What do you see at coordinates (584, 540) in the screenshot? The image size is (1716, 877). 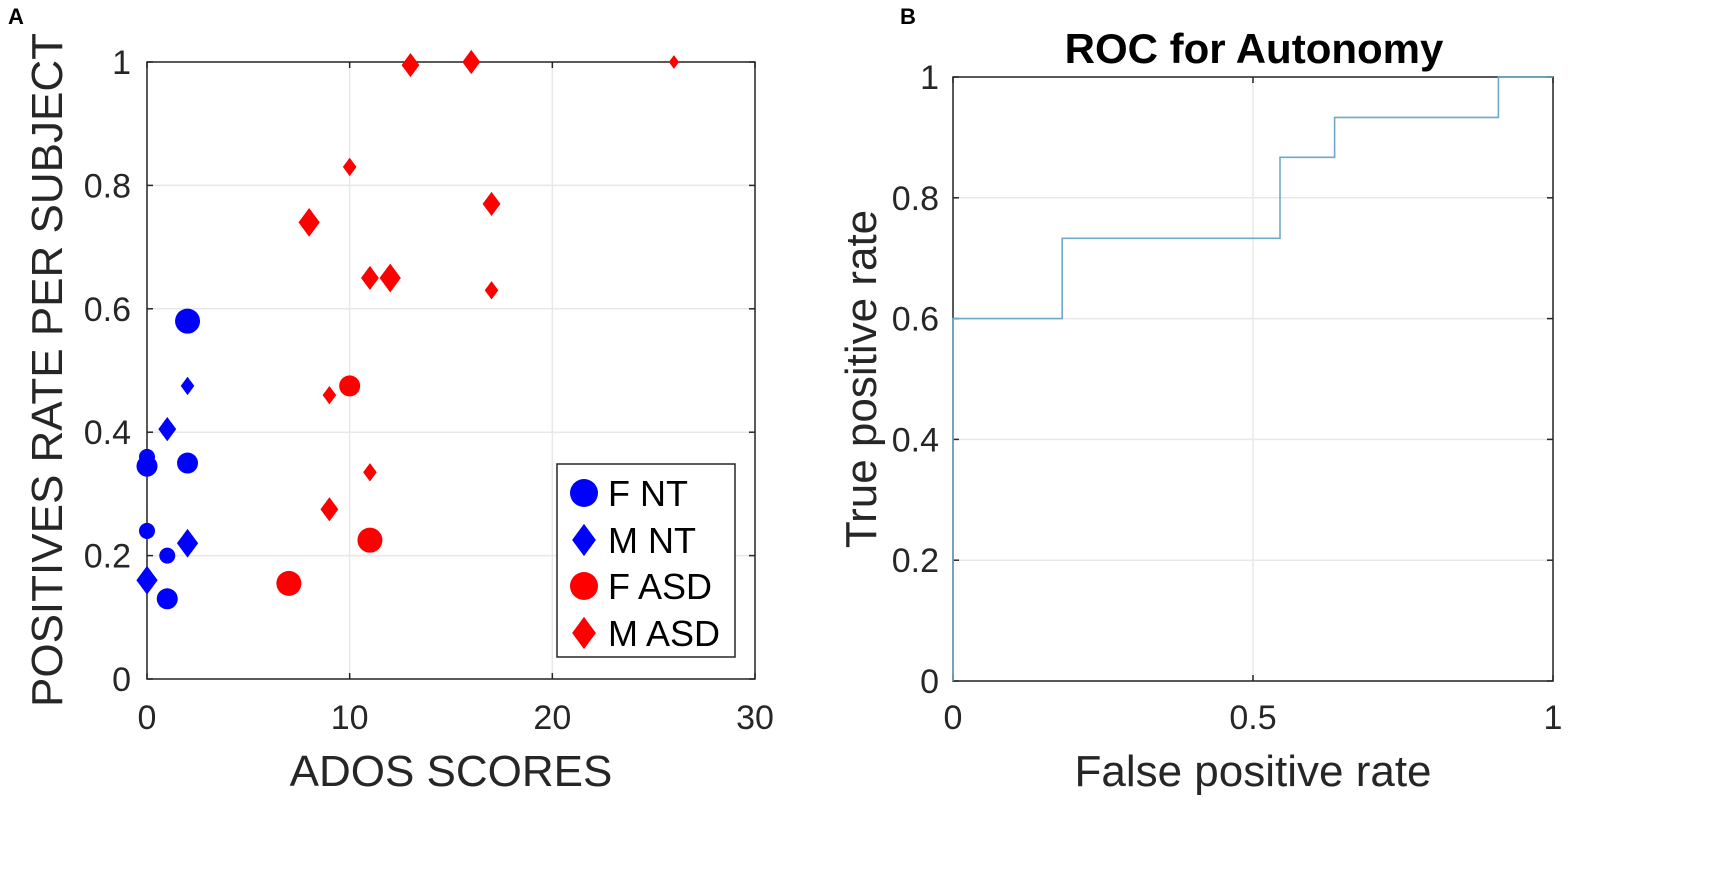 I see `legend-marker-m-nt` at bounding box center [584, 540].